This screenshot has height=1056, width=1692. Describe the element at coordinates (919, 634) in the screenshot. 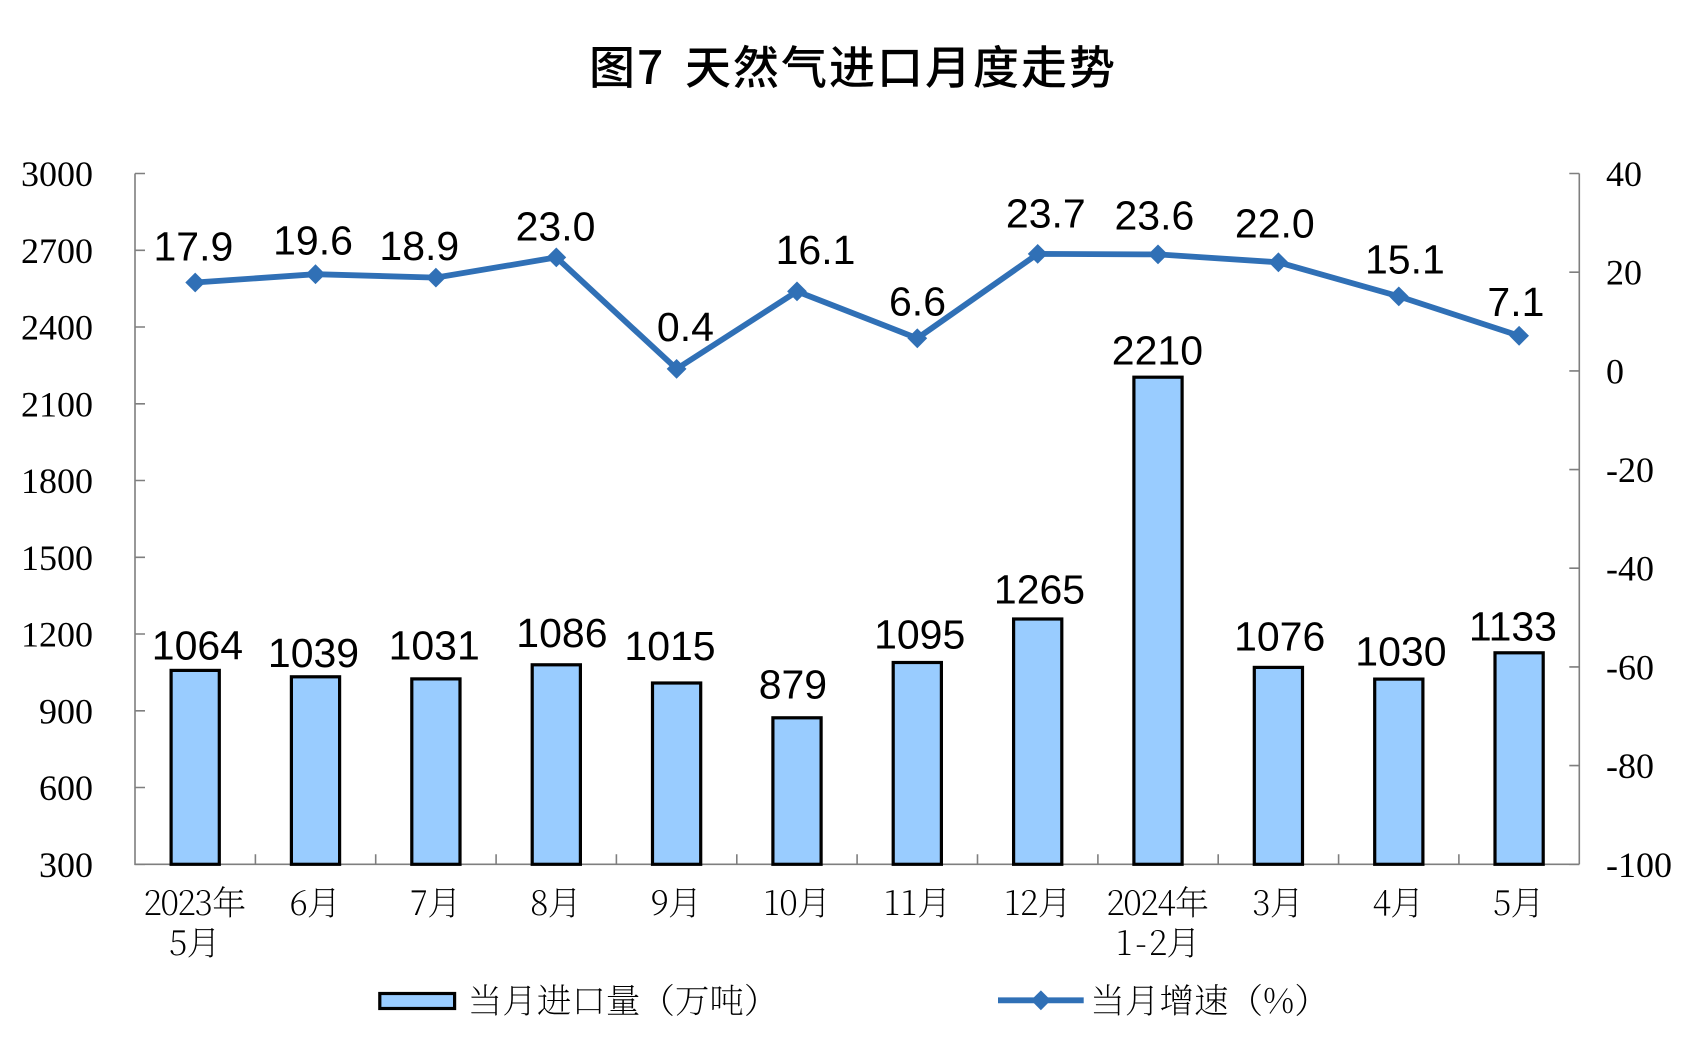

I see `svg-text: 1095` at that location.